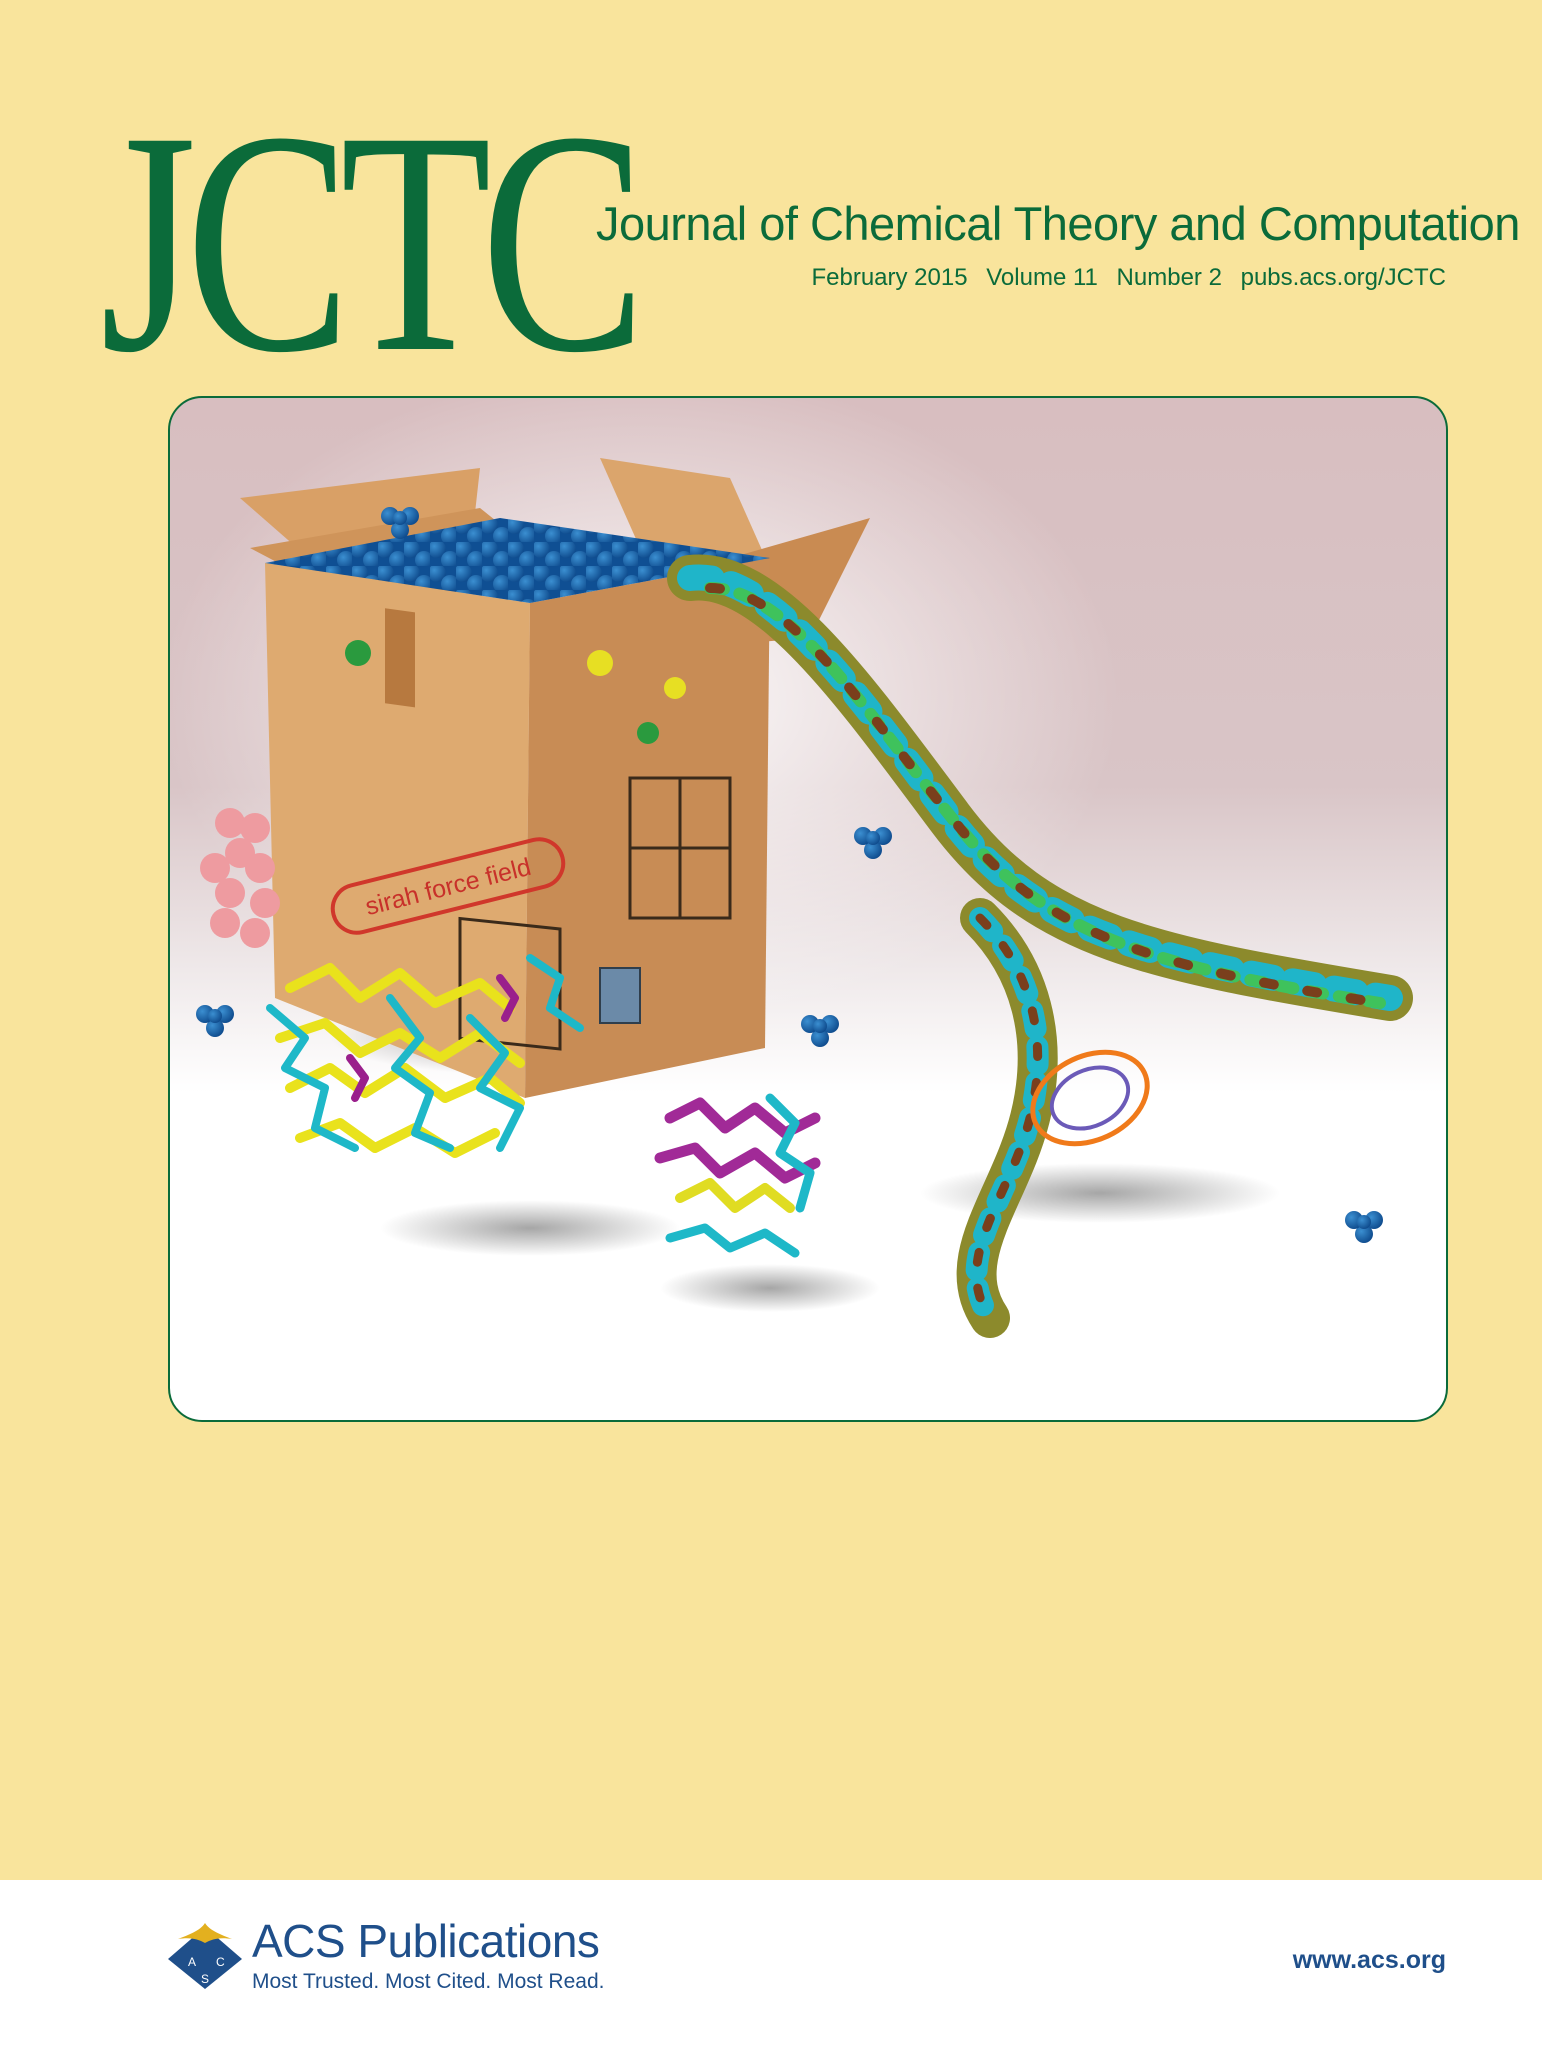 This screenshot has width=1542, height=2048. Describe the element at coordinates (1053, 1118) in the screenshot. I see `dna-helix-bent` at that location.